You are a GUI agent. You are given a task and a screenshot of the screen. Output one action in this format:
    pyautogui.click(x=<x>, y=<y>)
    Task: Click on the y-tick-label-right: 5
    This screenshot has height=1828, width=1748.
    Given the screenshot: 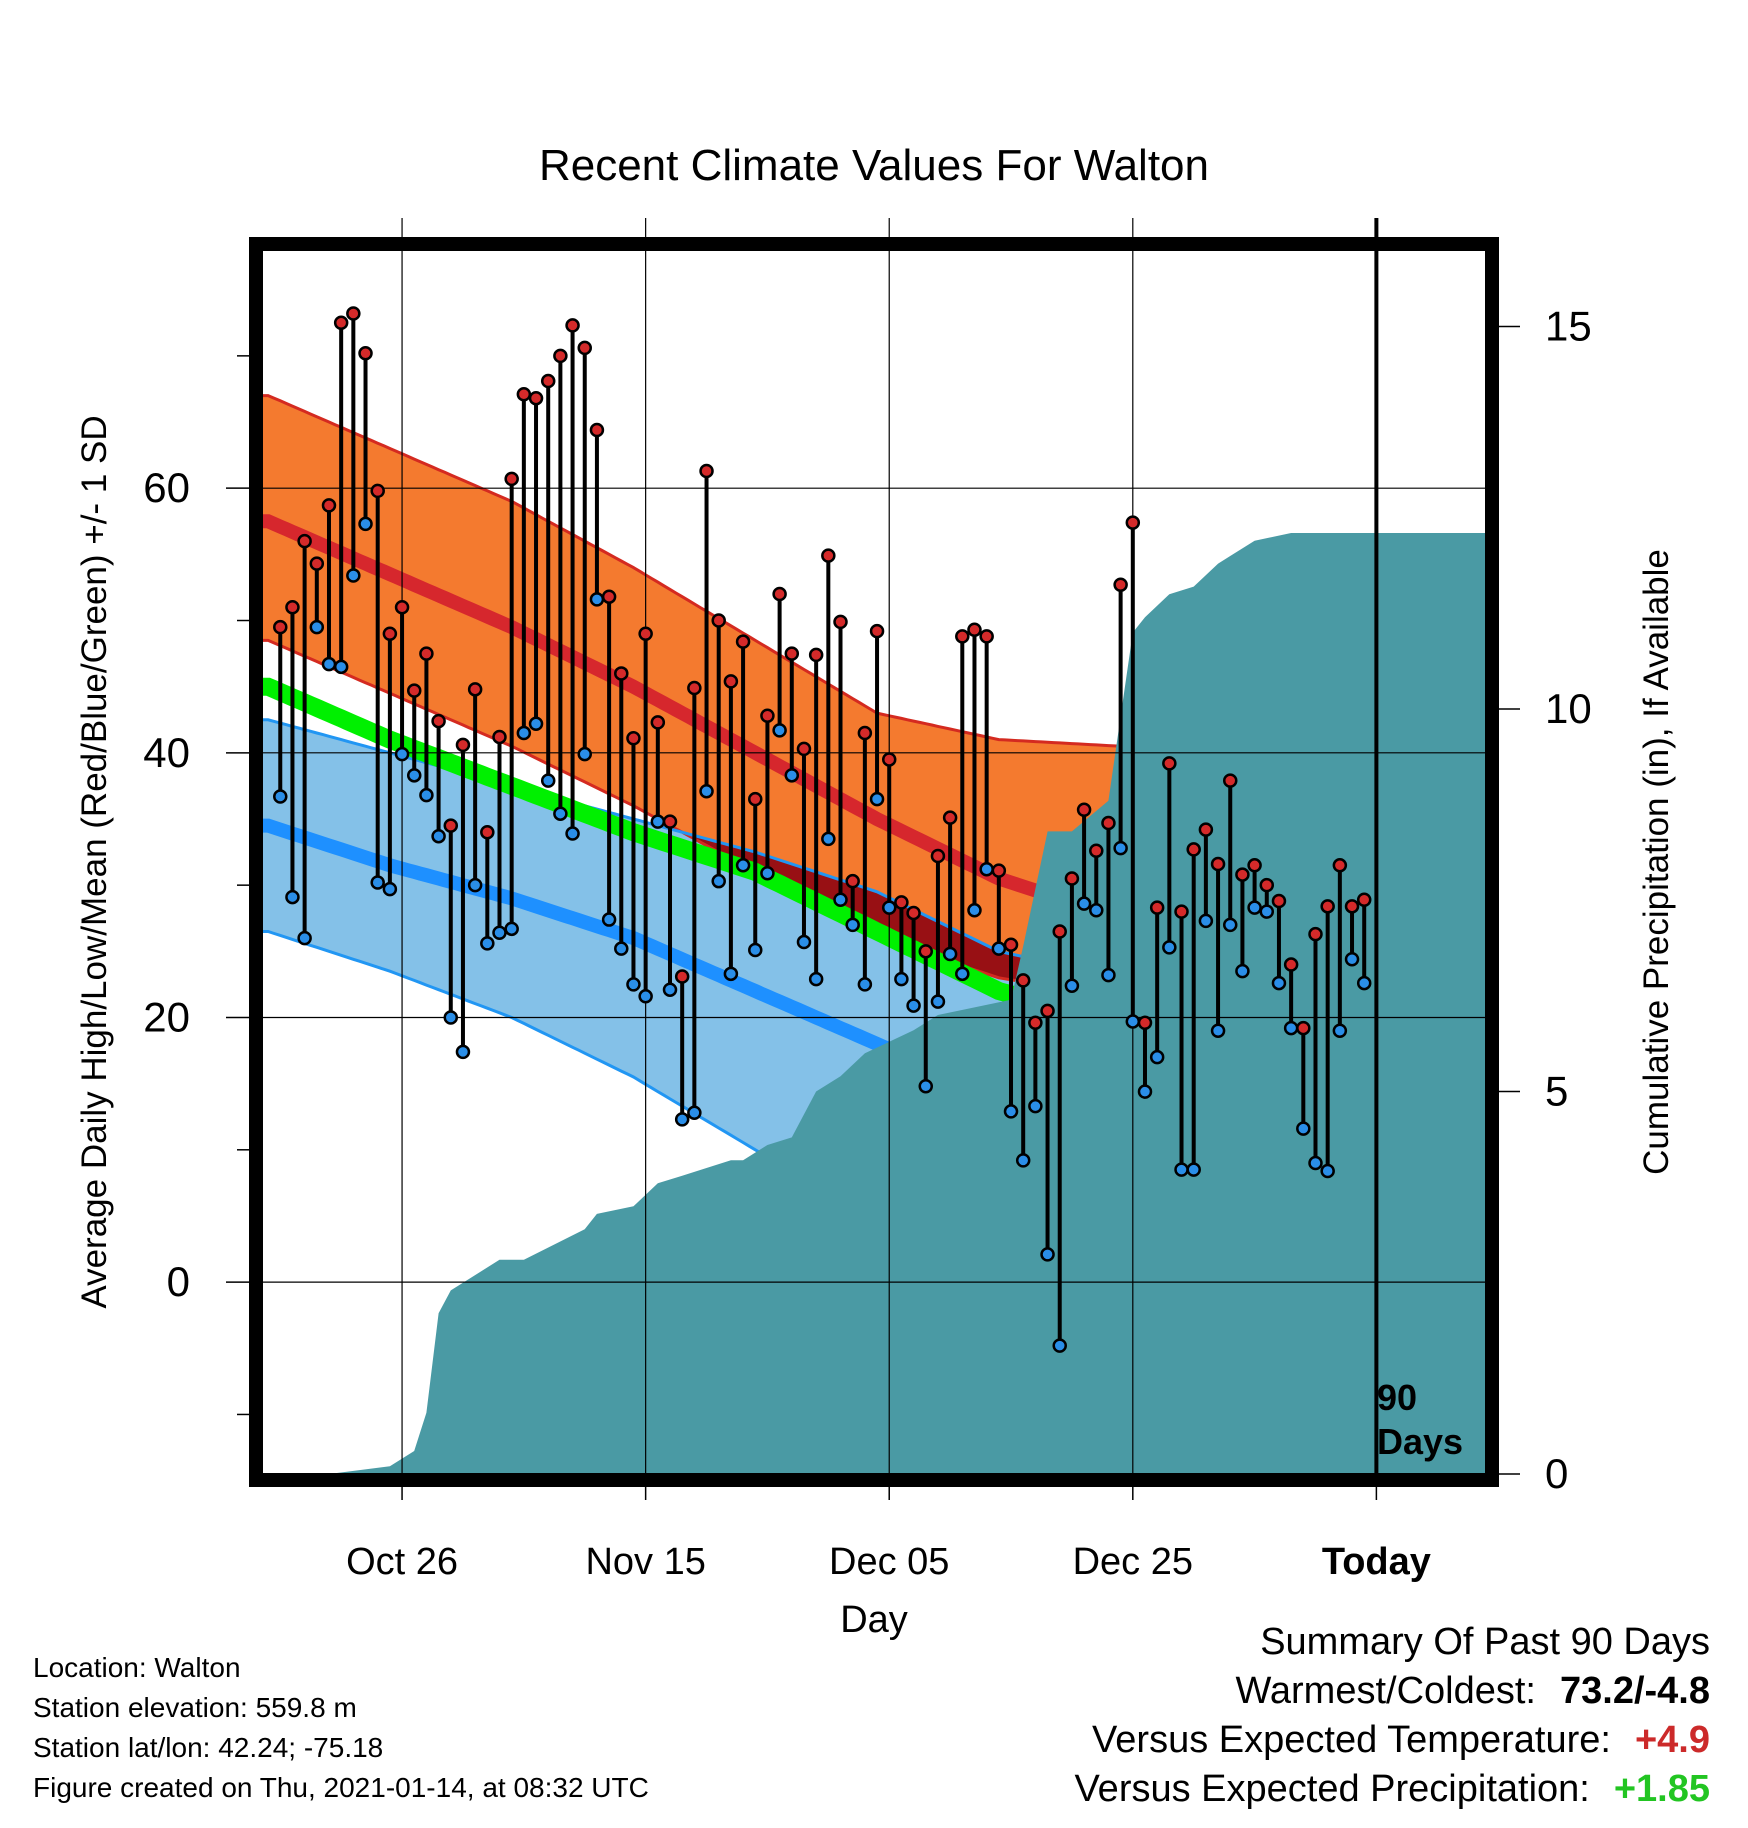 What is the action you would take?
    pyautogui.click(x=1556, y=1091)
    